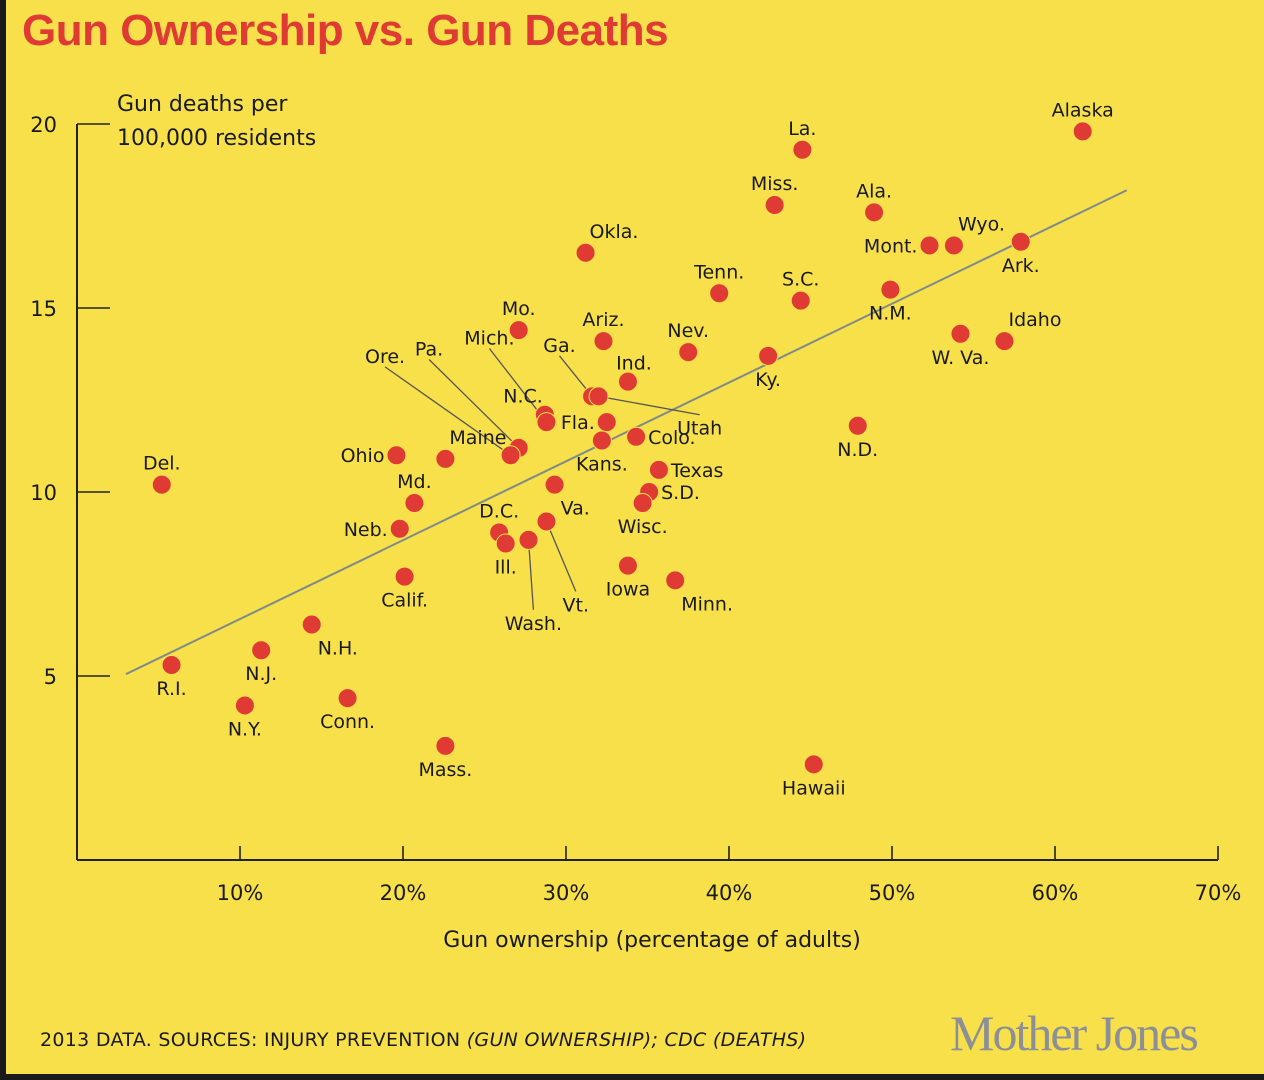  Describe the element at coordinates (311, 624) in the screenshot. I see `point-n-h` at that location.